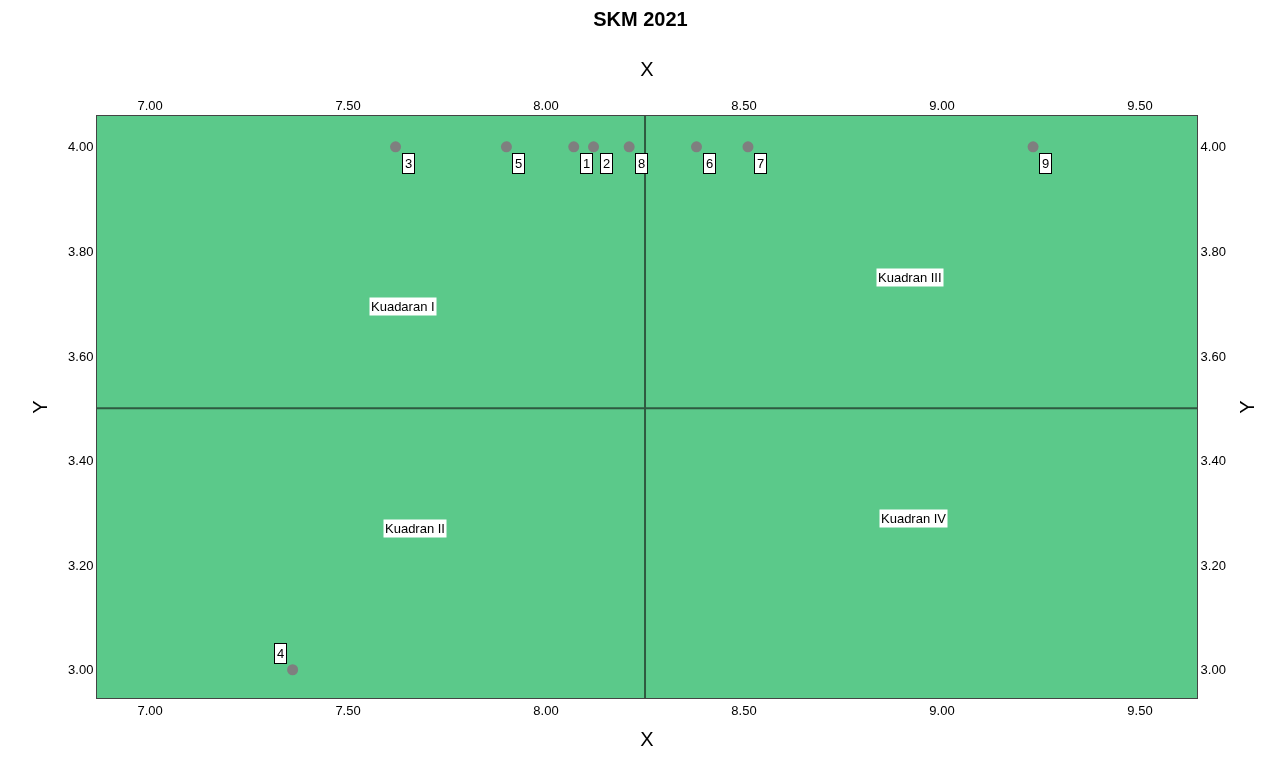  What do you see at coordinates (942, 105) in the screenshot?
I see `x-tick-label: 9.00` at bounding box center [942, 105].